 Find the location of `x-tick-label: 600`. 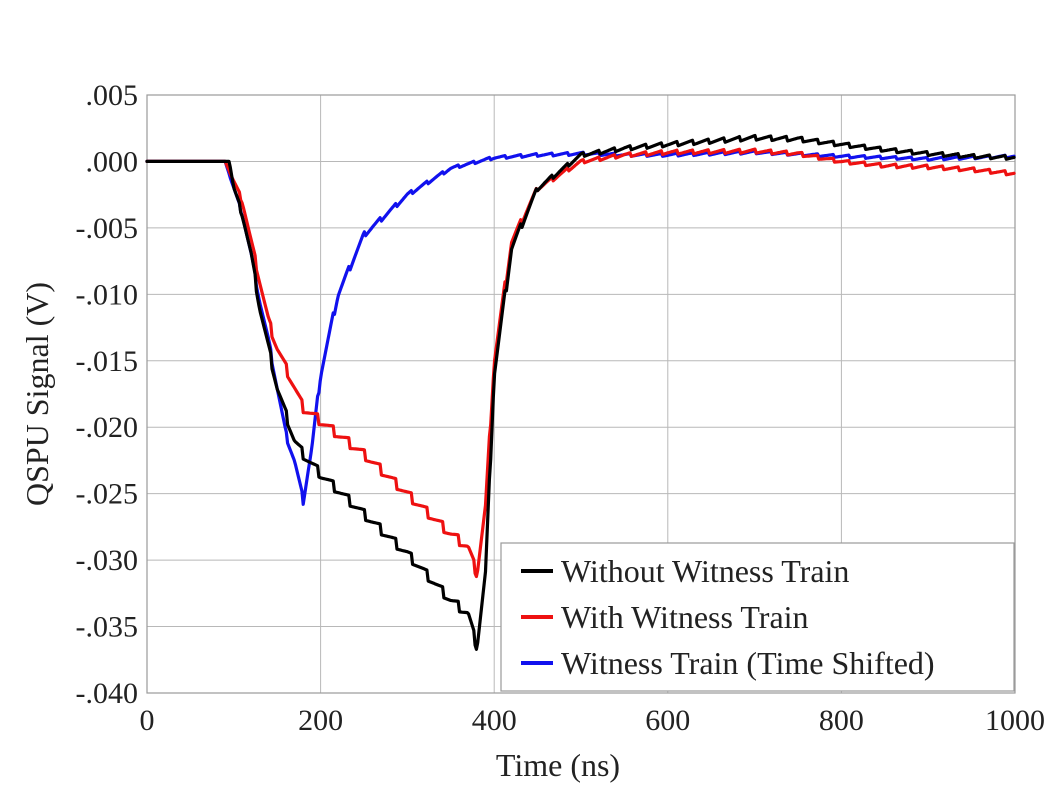

x-tick-label: 600 is located at coordinates (667, 720).